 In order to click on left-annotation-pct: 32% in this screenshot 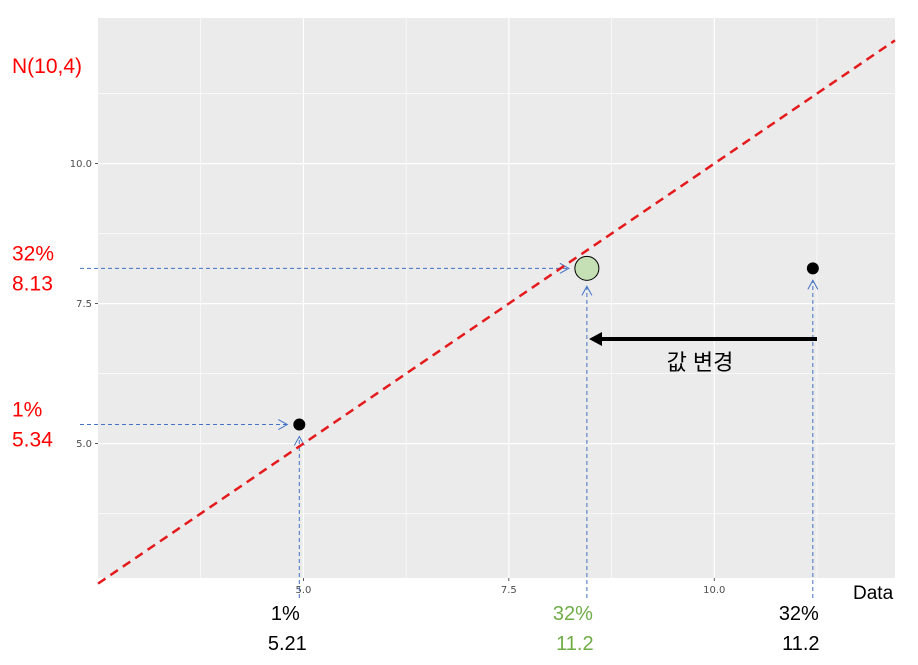, I will do `click(33, 253)`.